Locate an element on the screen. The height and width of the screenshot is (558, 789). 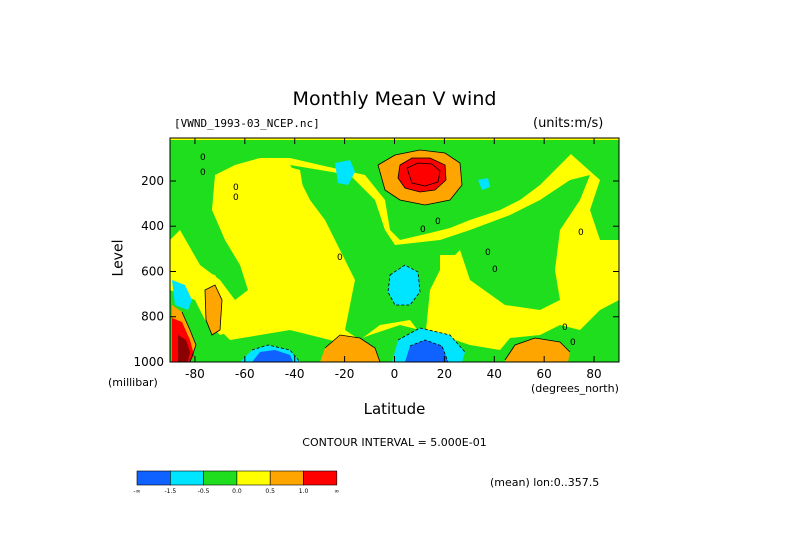
x-tick-label: -40 is located at coordinates (295, 374).